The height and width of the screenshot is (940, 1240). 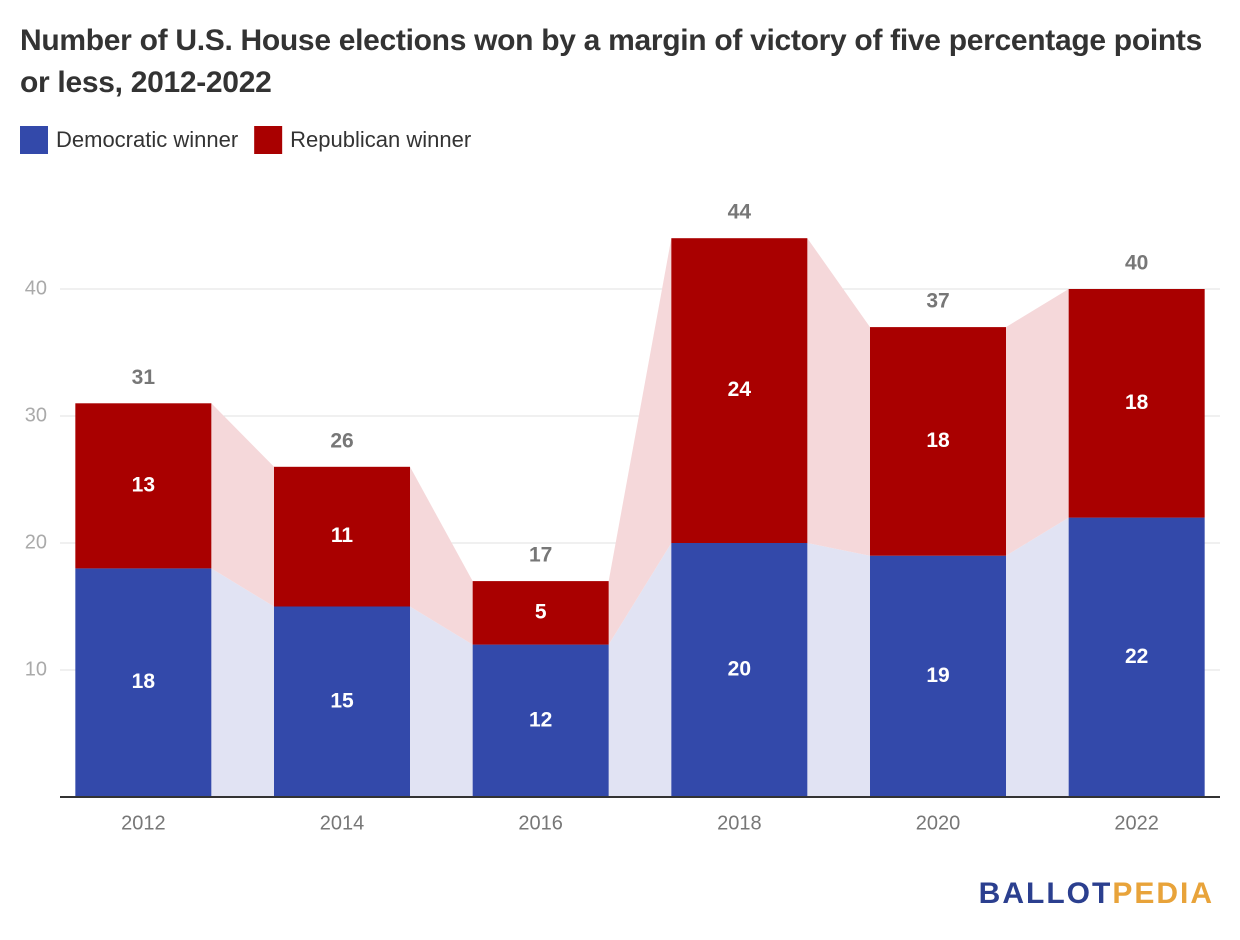 I want to click on x-tick-label: 2014, so click(x=342, y=823).